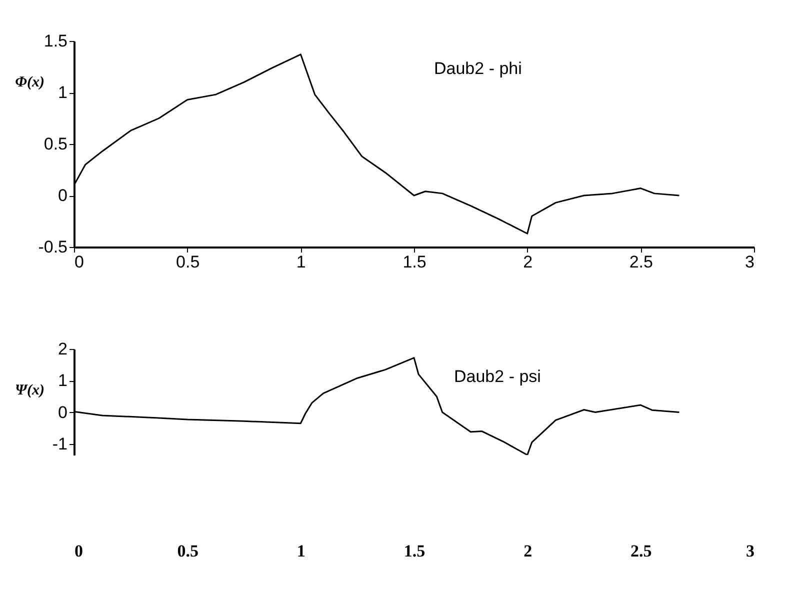  Describe the element at coordinates (53, 247) in the screenshot. I see `y-tick-label: -0.5` at that location.